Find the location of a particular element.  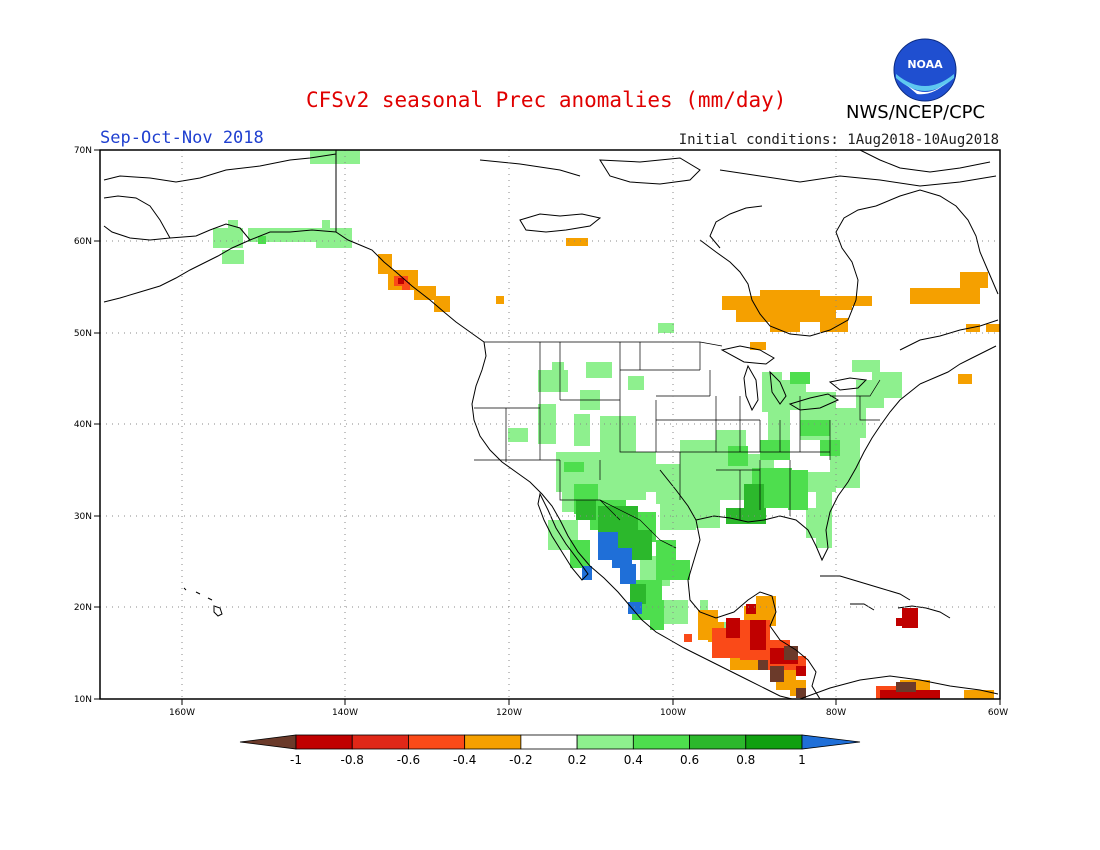

lat-label: 40N is located at coordinates (83, 425).